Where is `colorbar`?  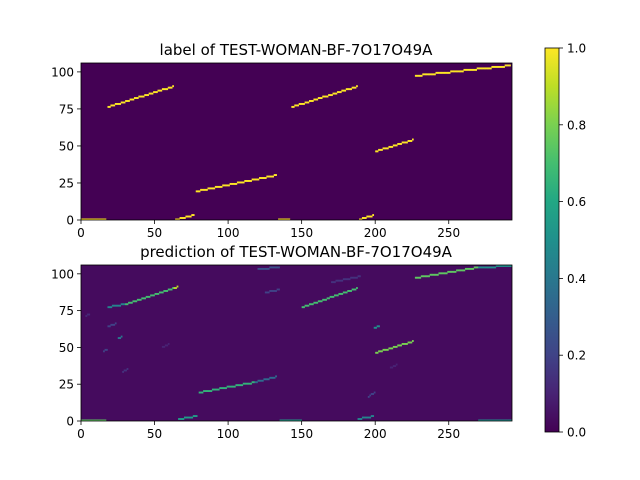
colorbar is located at coordinates (552, 240).